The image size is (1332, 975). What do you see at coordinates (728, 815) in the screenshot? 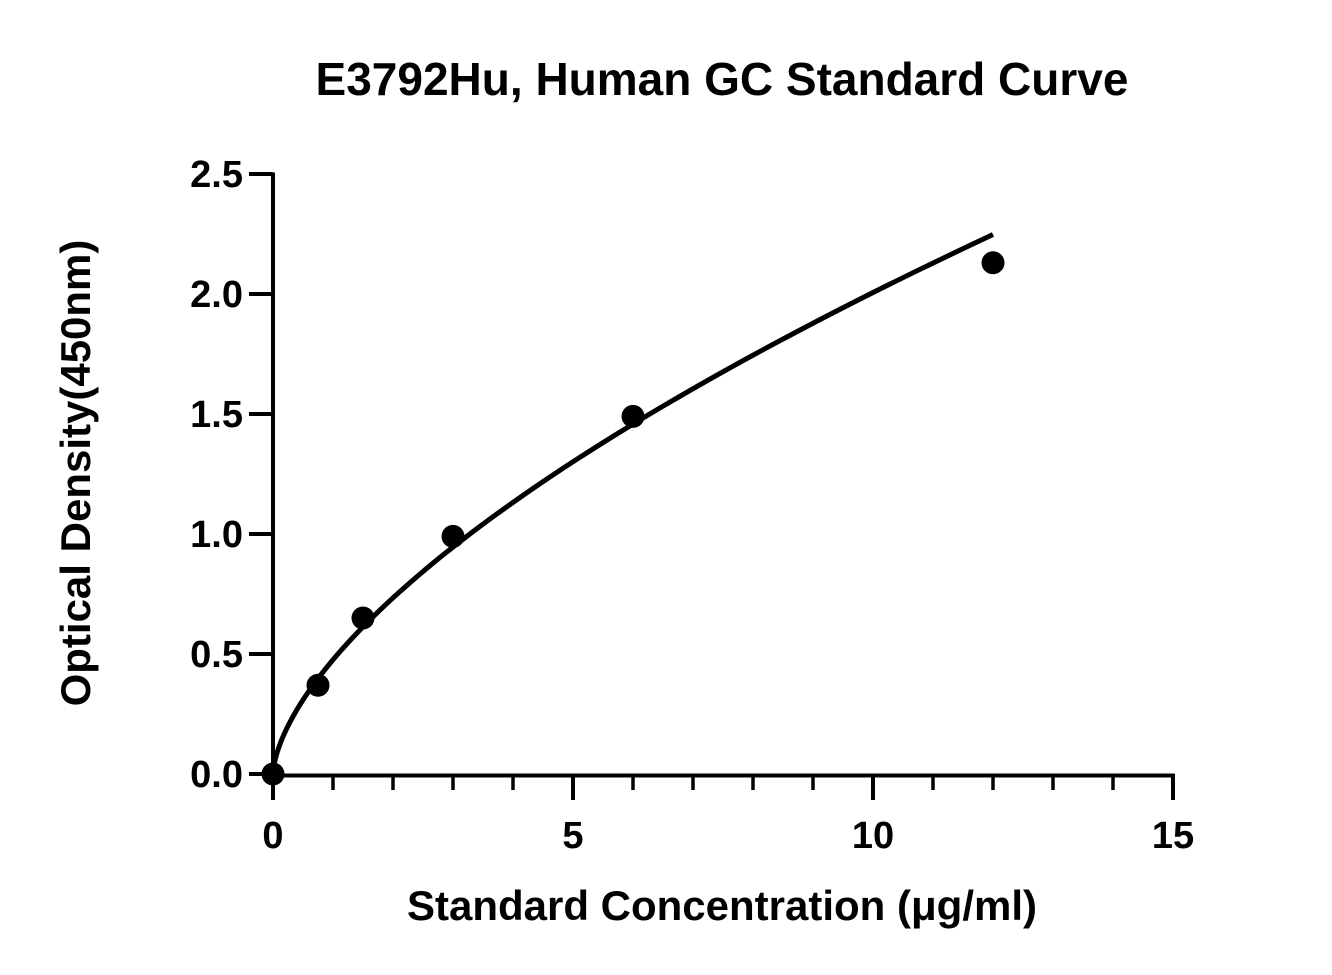
I see `x-axis-ticks: 0 5 10 15` at bounding box center [728, 815].